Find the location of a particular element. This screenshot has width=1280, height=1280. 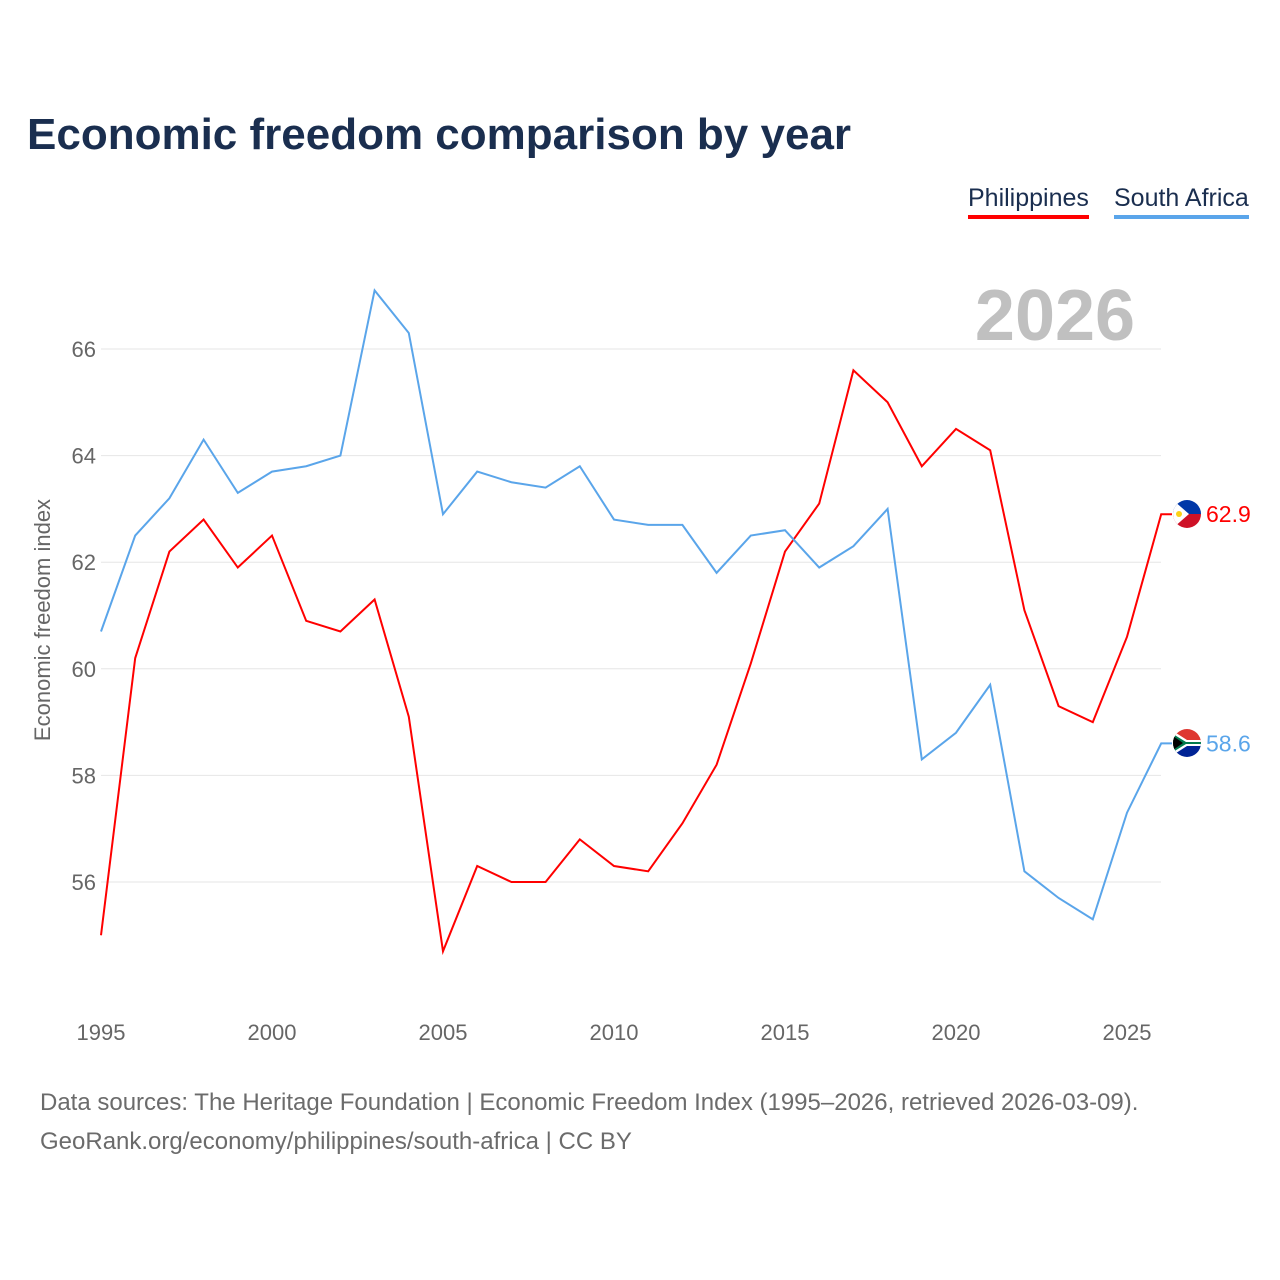

x-tick-label: 2015 is located at coordinates (785, 1032).